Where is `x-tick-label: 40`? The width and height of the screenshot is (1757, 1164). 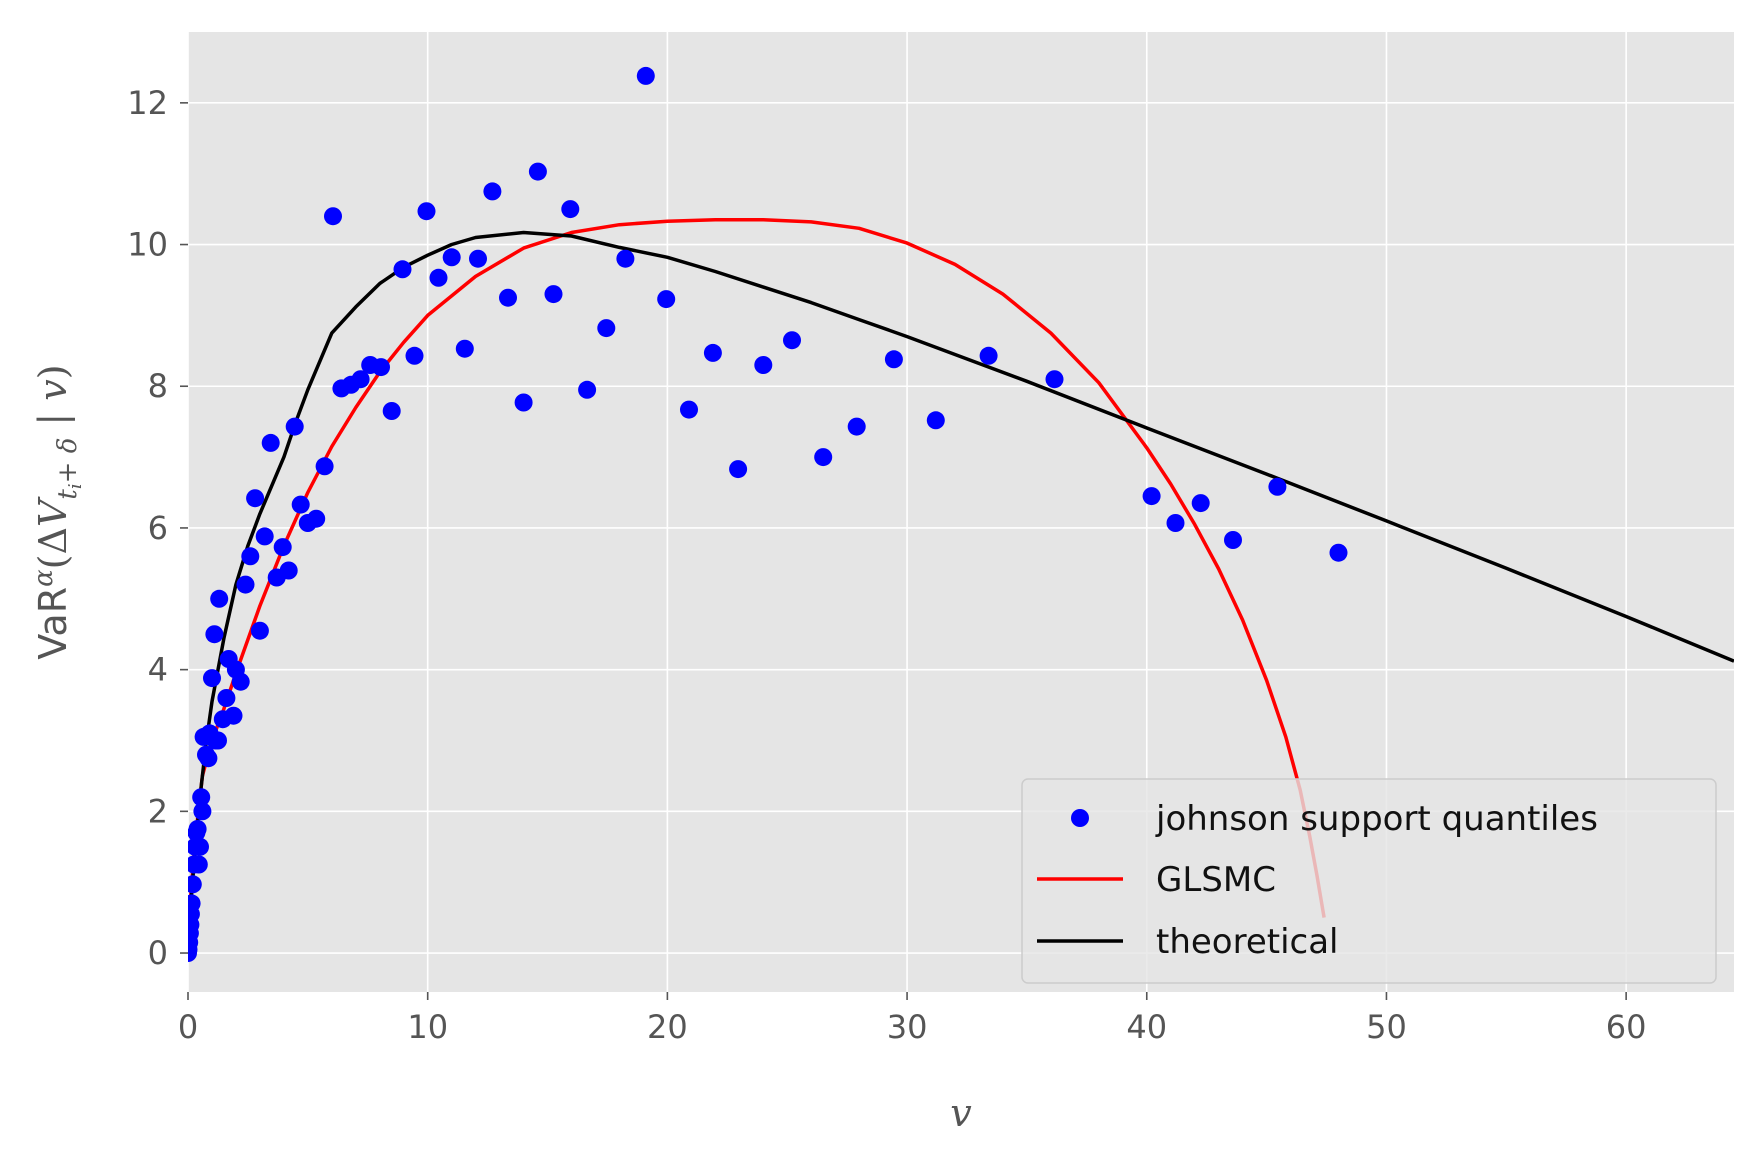
x-tick-label: 40 is located at coordinates (1146, 1027).